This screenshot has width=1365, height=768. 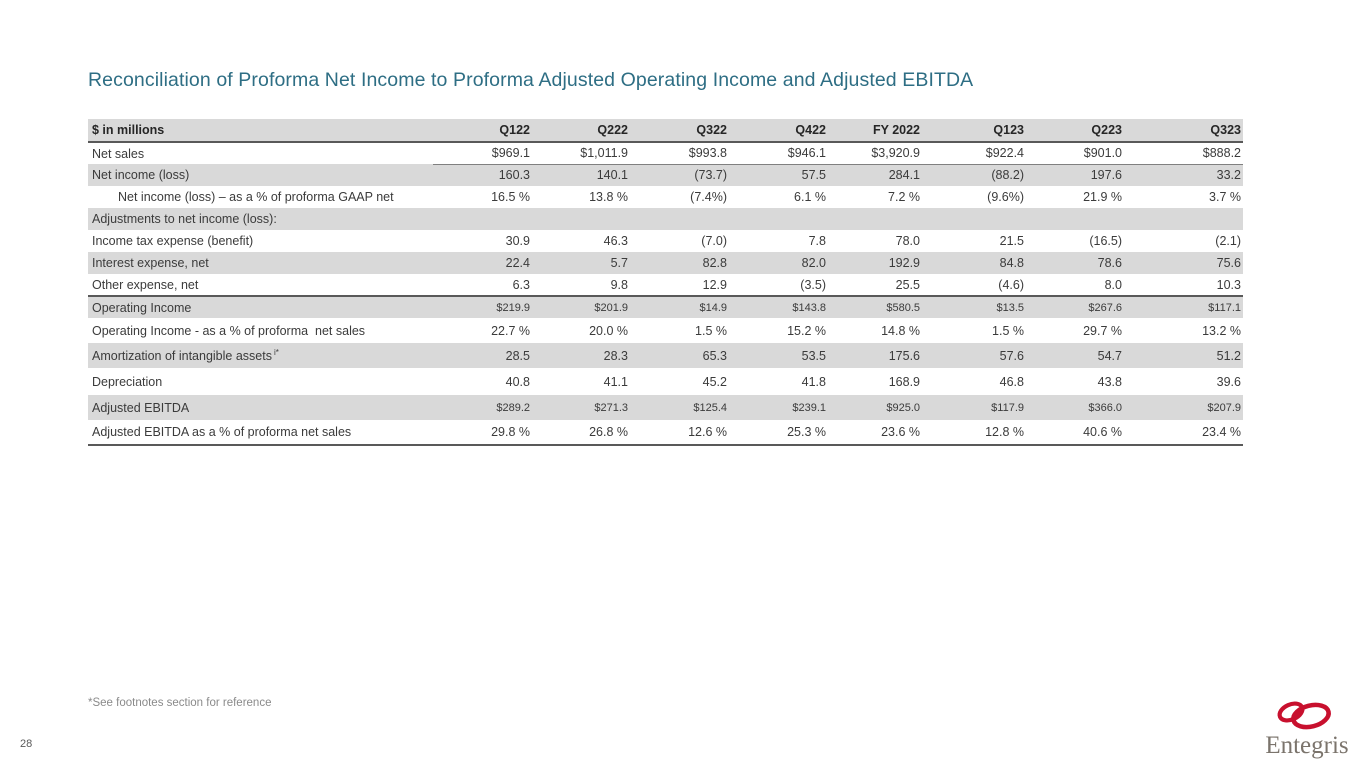 What do you see at coordinates (180, 703) in the screenshot?
I see `footnote-text: *See footnotes section for reference` at bounding box center [180, 703].